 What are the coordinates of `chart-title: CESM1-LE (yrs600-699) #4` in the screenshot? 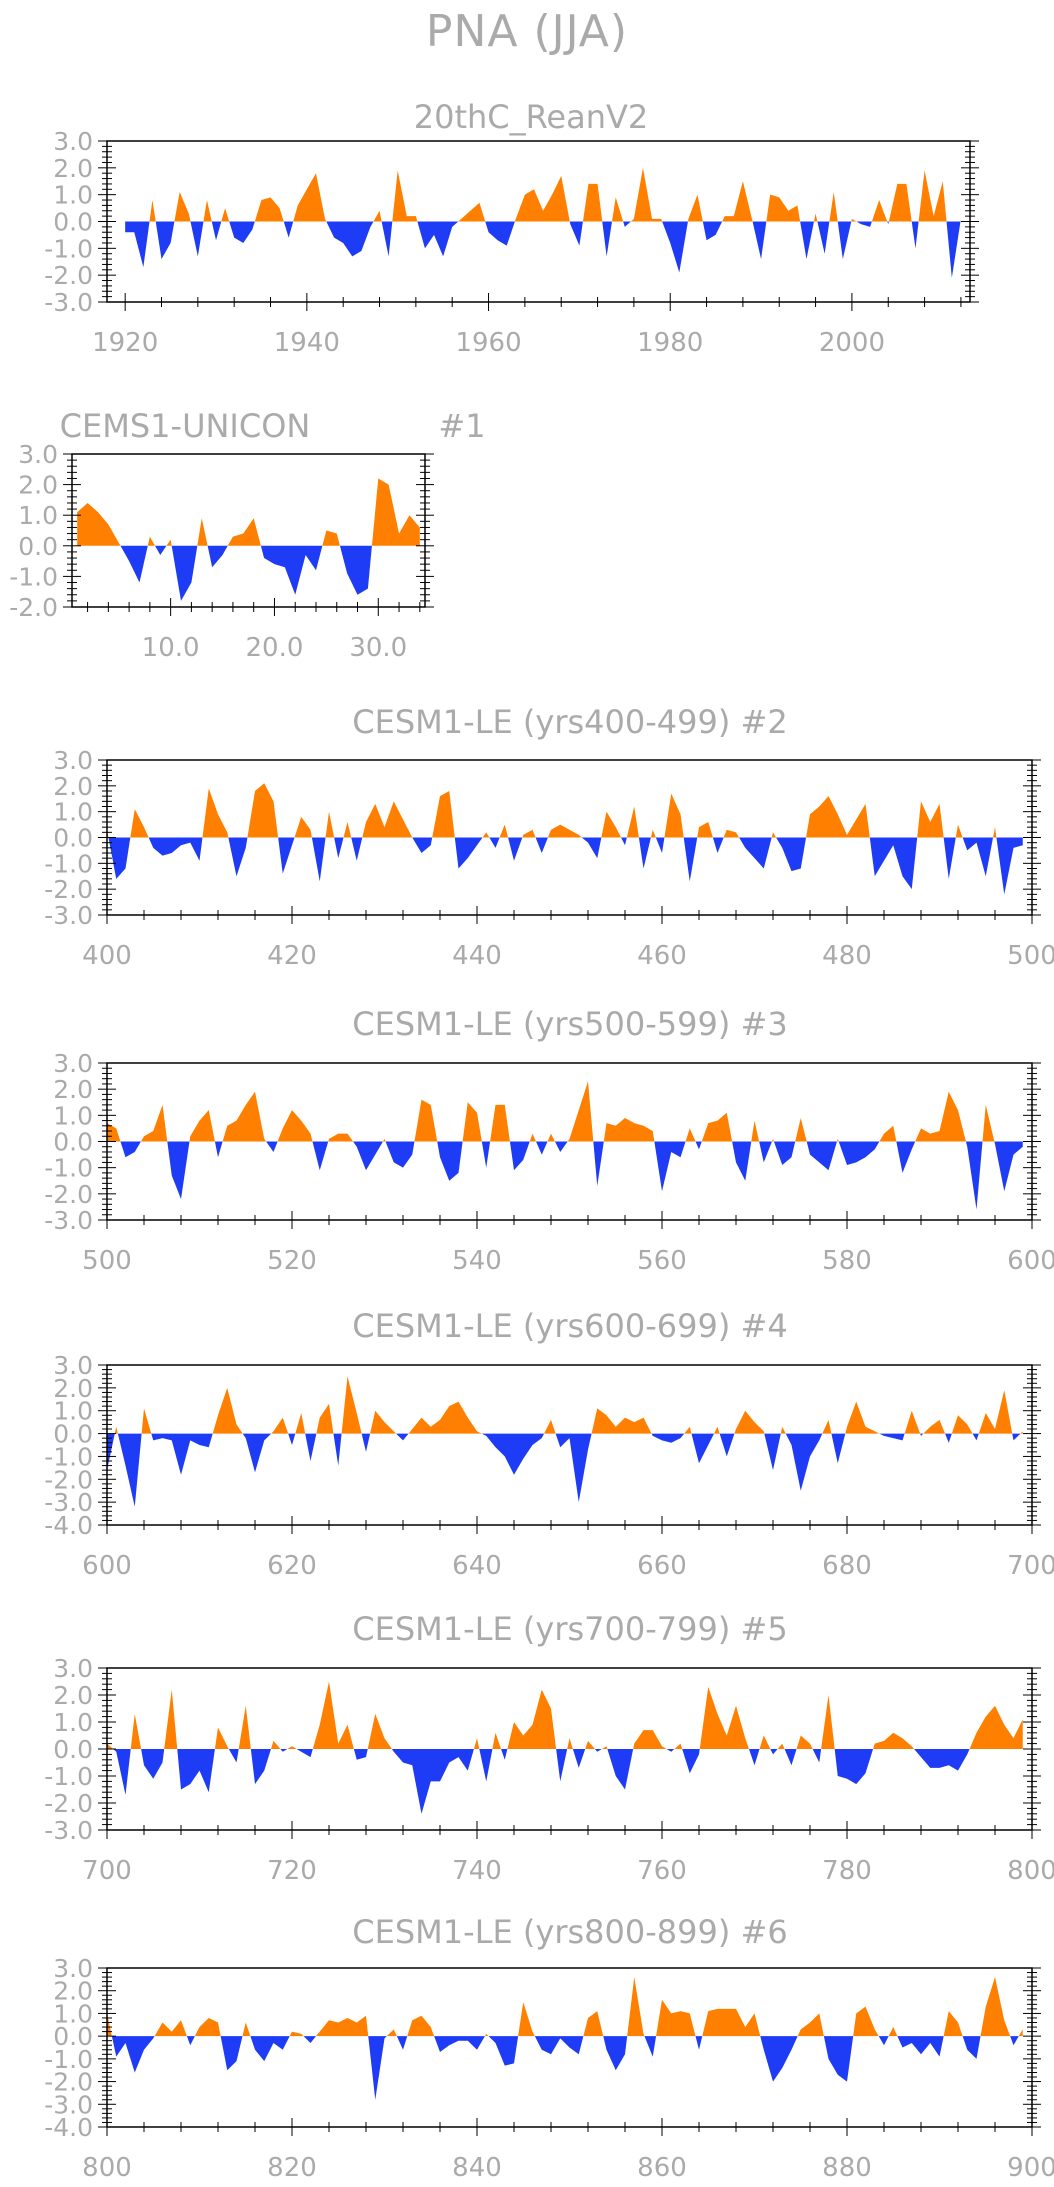 It's located at (569, 1326).